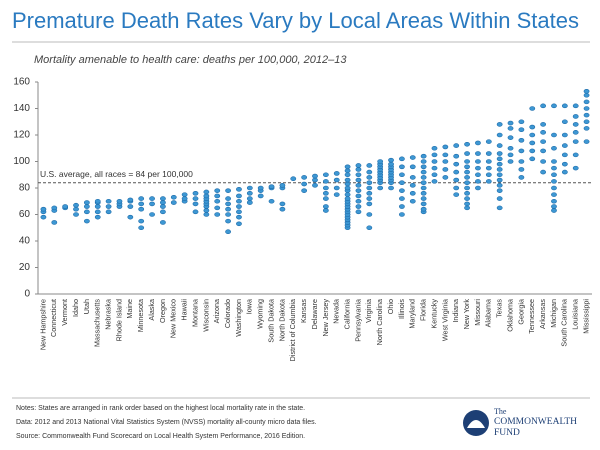 This screenshot has width=600, height=450. I want to click on x-tick-label: Montana, so click(194, 313).